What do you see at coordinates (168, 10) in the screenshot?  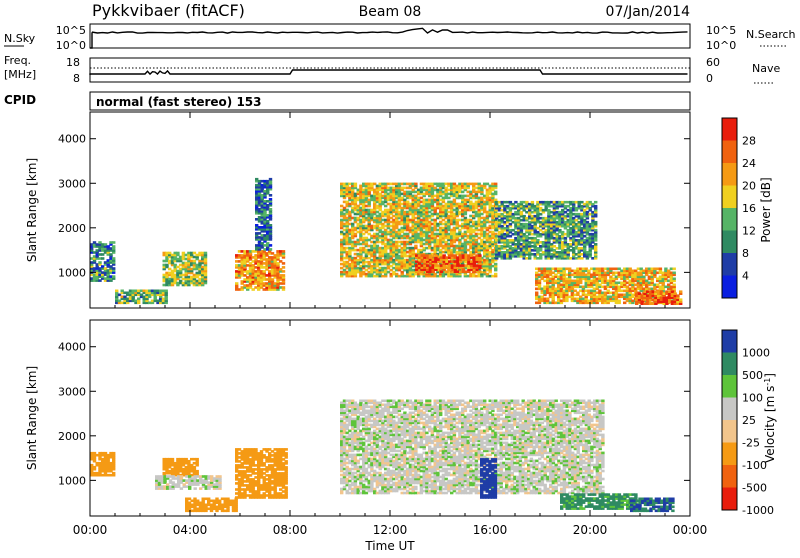 I see `station-title: Pykkvibaer (fitACF)` at bounding box center [168, 10].